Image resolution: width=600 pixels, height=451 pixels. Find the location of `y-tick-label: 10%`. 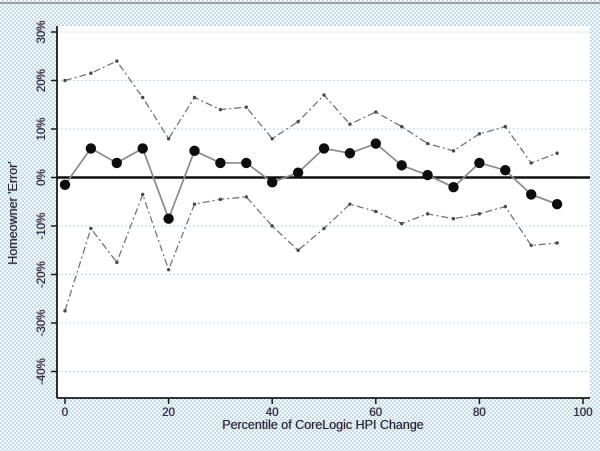

y-tick-label: 10% is located at coordinates (42, 128).